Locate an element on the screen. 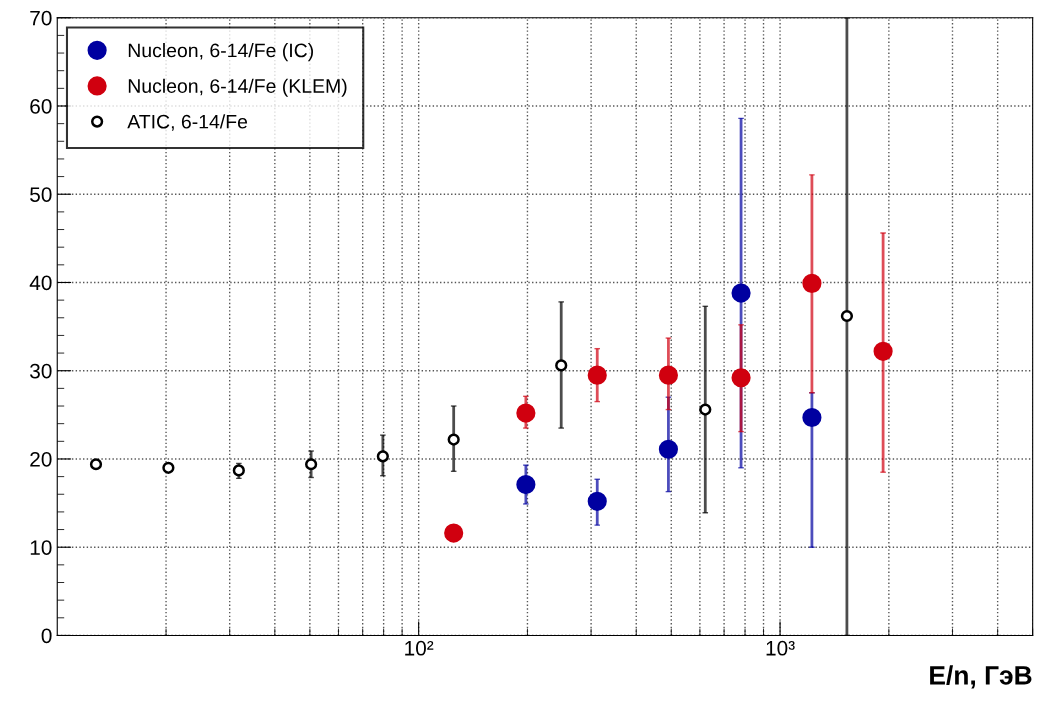  y-tick-label: 40 is located at coordinates (40, 283).